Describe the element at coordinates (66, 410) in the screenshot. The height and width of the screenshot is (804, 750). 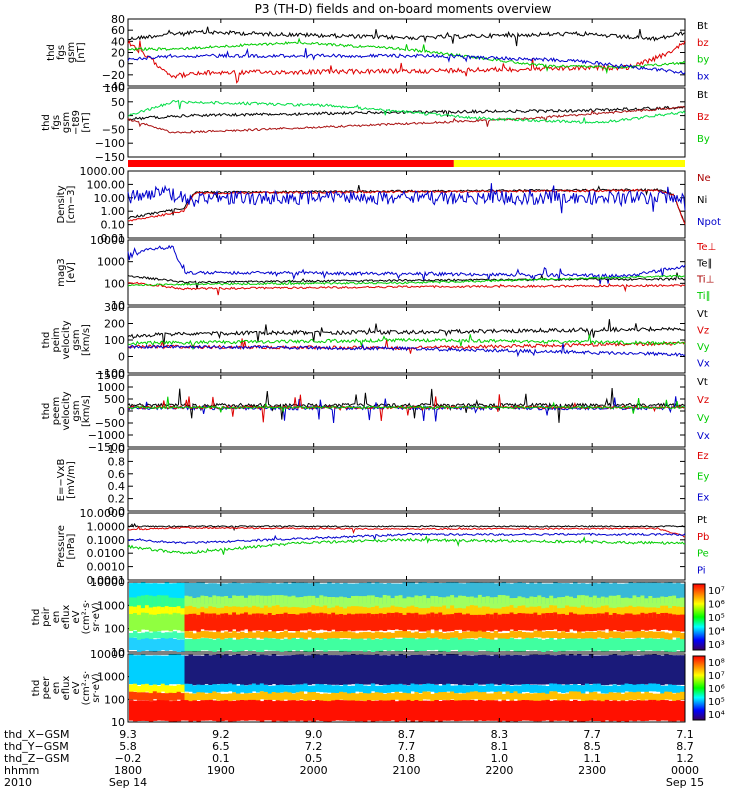
I see `ylabel-peem: velocity` at that location.